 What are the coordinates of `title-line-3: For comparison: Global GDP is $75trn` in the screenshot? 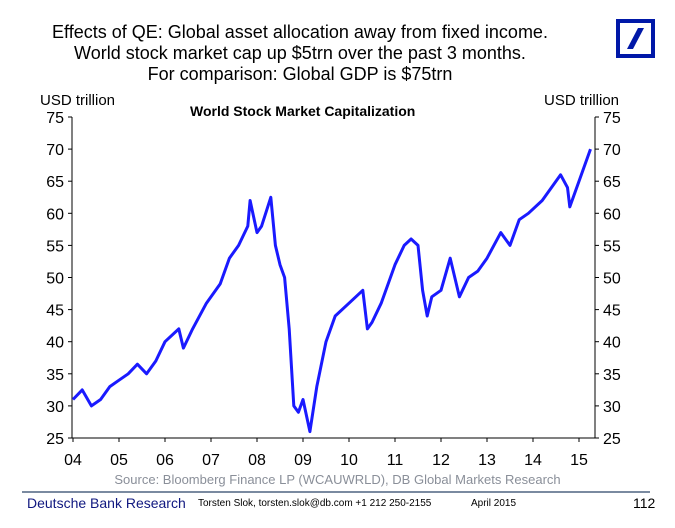 It's located at (300, 74).